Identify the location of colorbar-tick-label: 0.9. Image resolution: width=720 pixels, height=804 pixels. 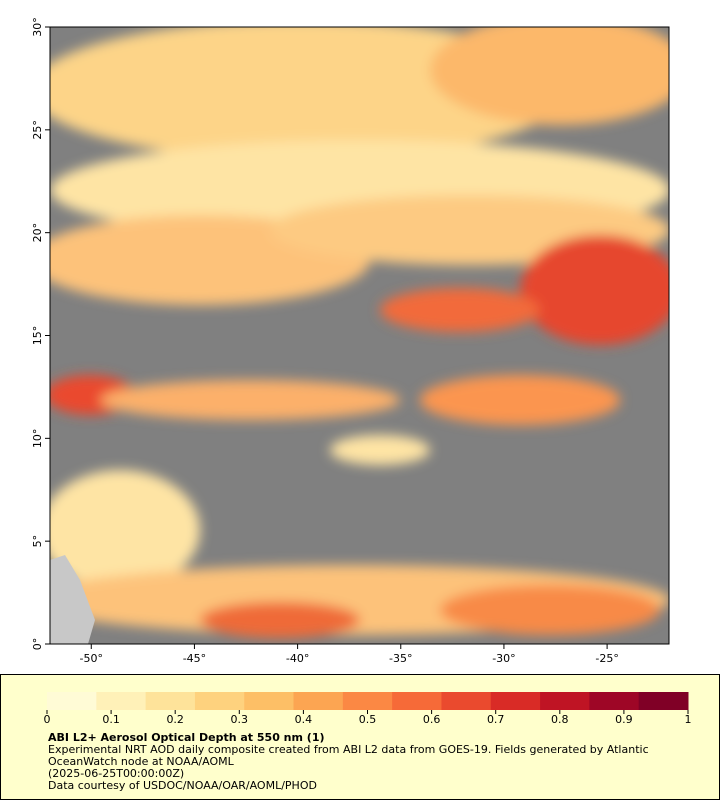
(624, 719).